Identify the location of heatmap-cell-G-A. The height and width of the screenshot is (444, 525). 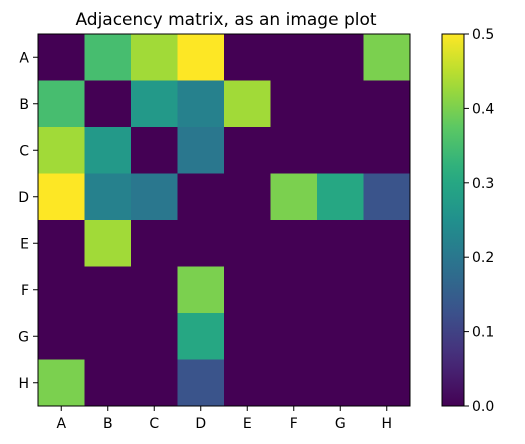
(61, 336).